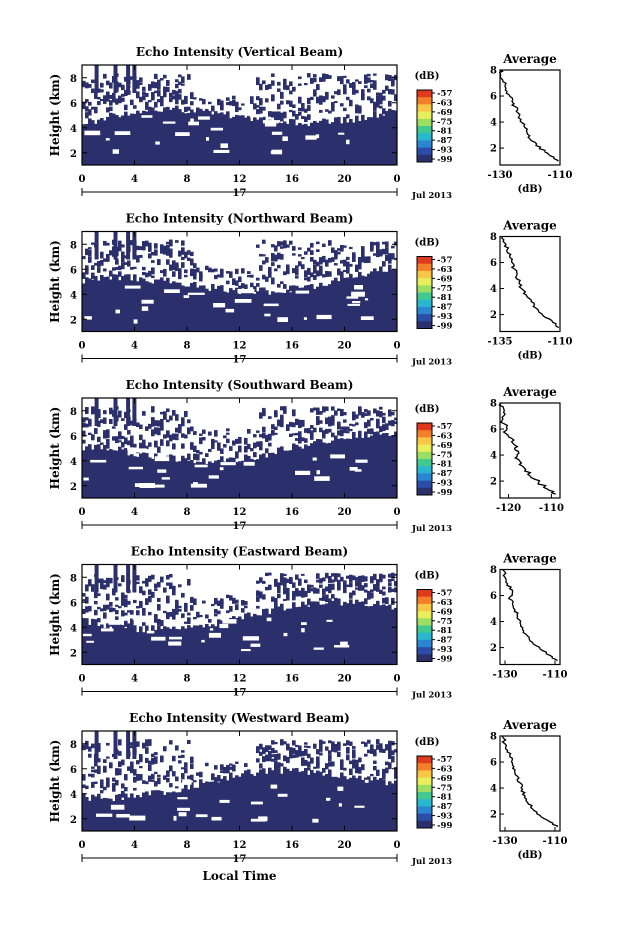  Describe the element at coordinates (499, 175) in the screenshot. I see `average-x-tick-label: -130` at that location.